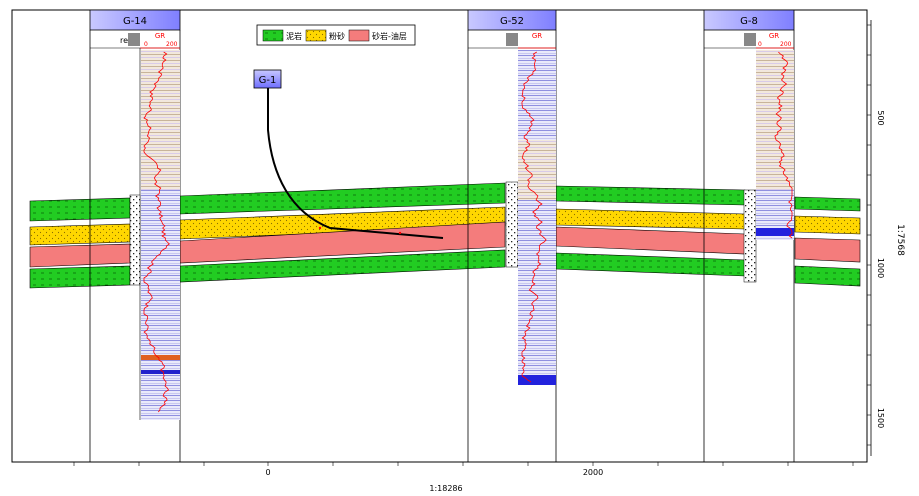 This screenshot has height=496, width=919. I want to click on well-trajectory, so click(355, 163).